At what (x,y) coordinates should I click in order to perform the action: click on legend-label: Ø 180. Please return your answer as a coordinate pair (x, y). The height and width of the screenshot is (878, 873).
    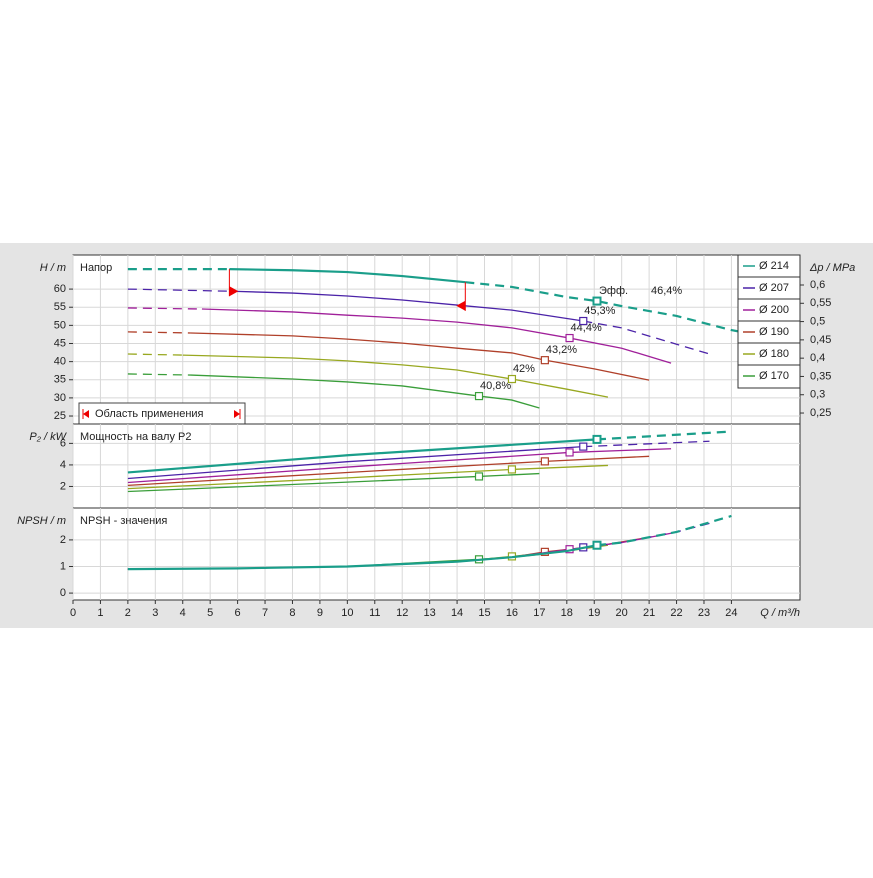
    Looking at the image, I should click on (774, 354).